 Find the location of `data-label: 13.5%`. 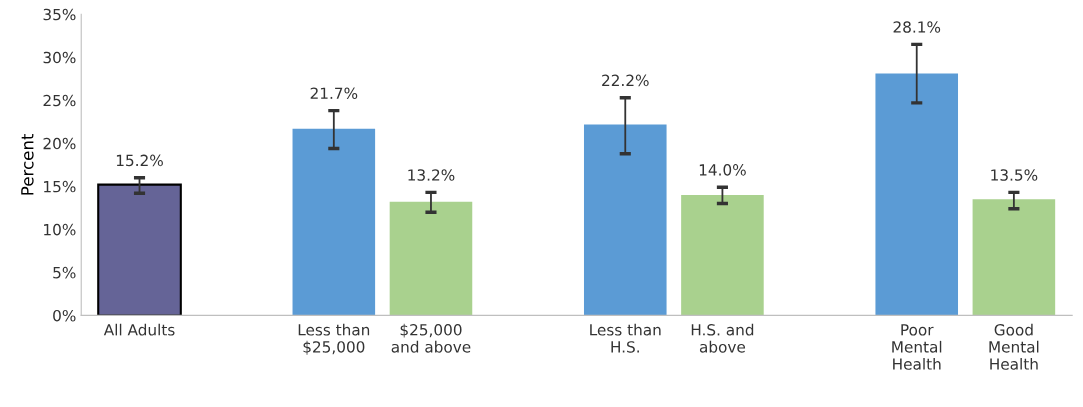

data-label: 13.5% is located at coordinates (1014, 175).